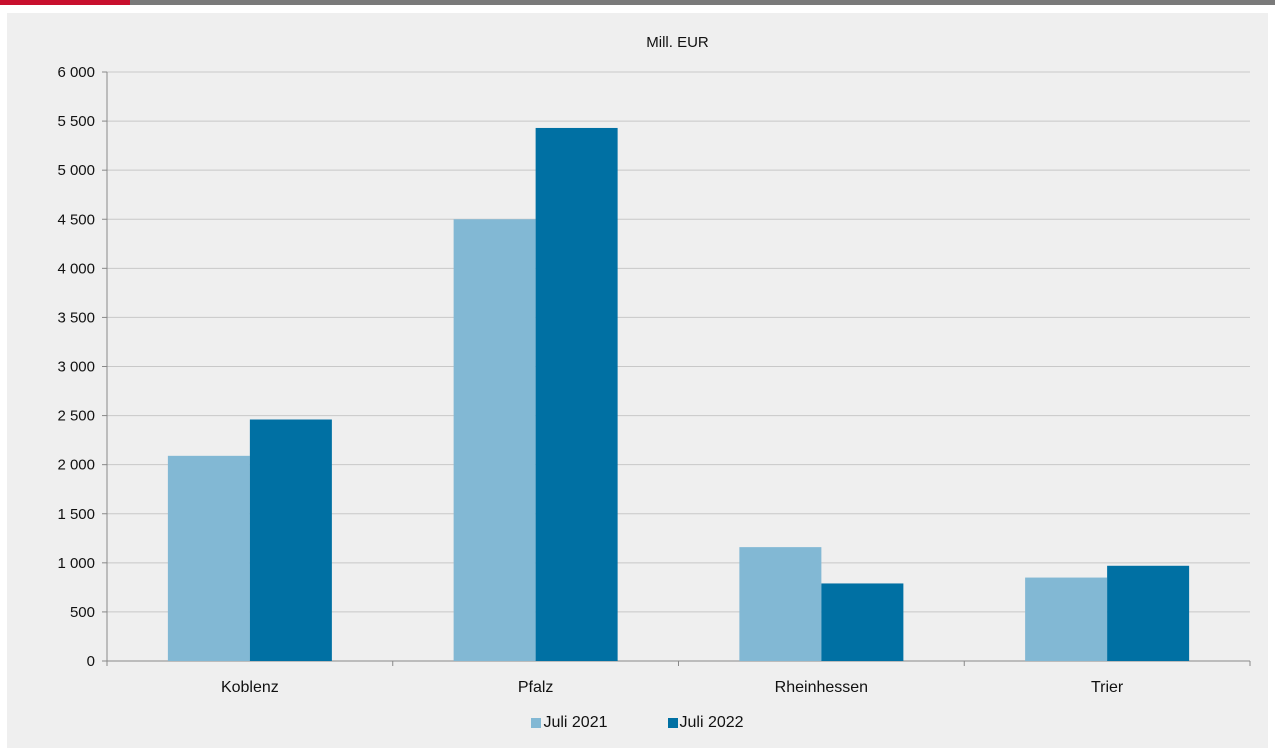  I want to click on x-tick-label: Pfalz, so click(536, 687).